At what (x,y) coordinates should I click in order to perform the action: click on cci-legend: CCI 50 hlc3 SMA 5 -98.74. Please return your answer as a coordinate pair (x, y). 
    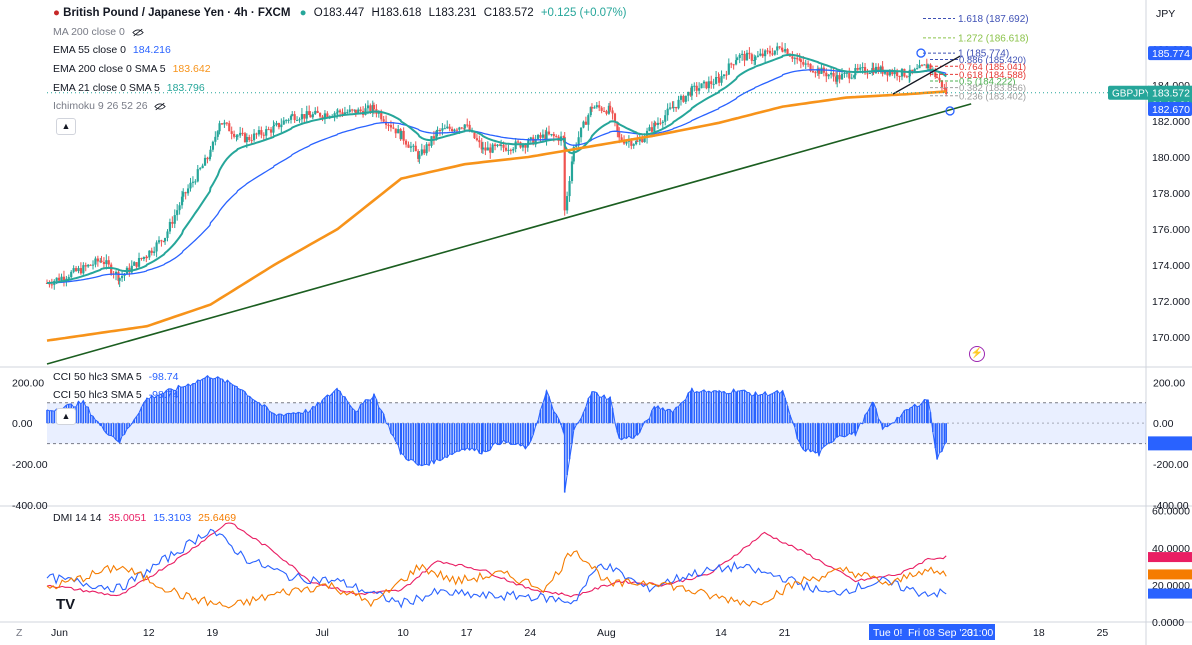
    Looking at the image, I should click on (117, 377).